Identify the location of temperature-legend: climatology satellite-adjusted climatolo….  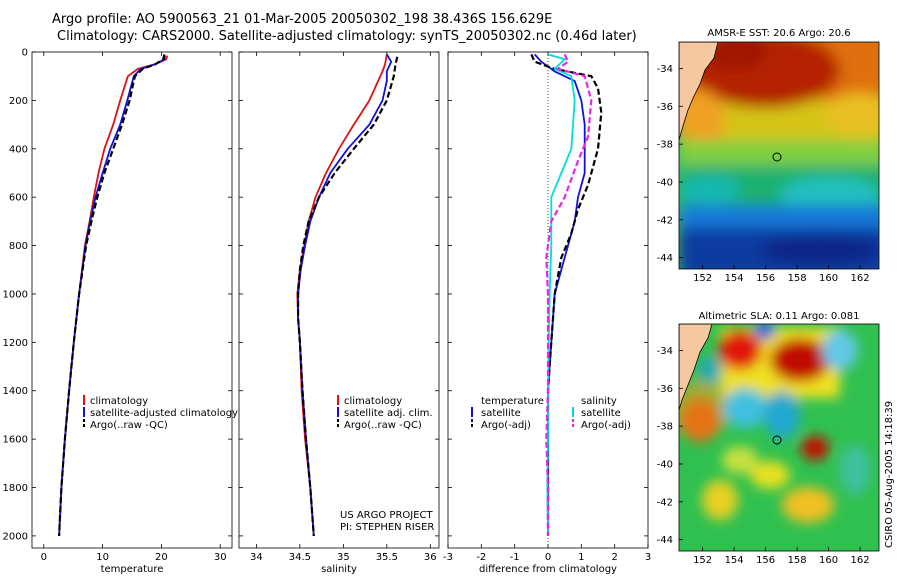
(160, 413).